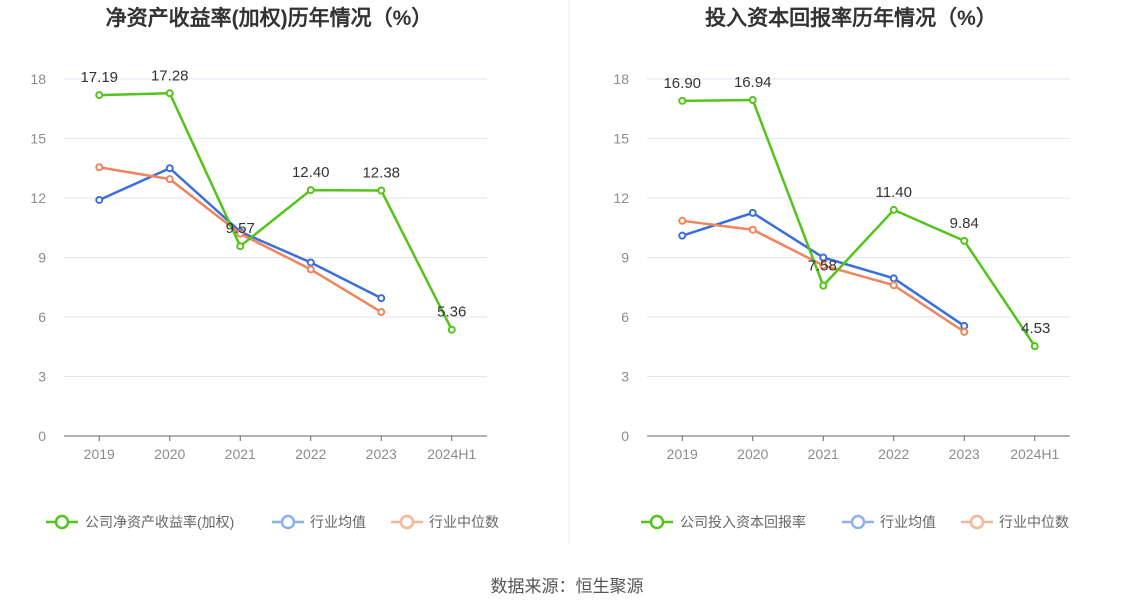 The image size is (1134, 612). What do you see at coordinates (311, 172) in the screenshot?
I see `data-label: 12.40` at bounding box center [311, 172].